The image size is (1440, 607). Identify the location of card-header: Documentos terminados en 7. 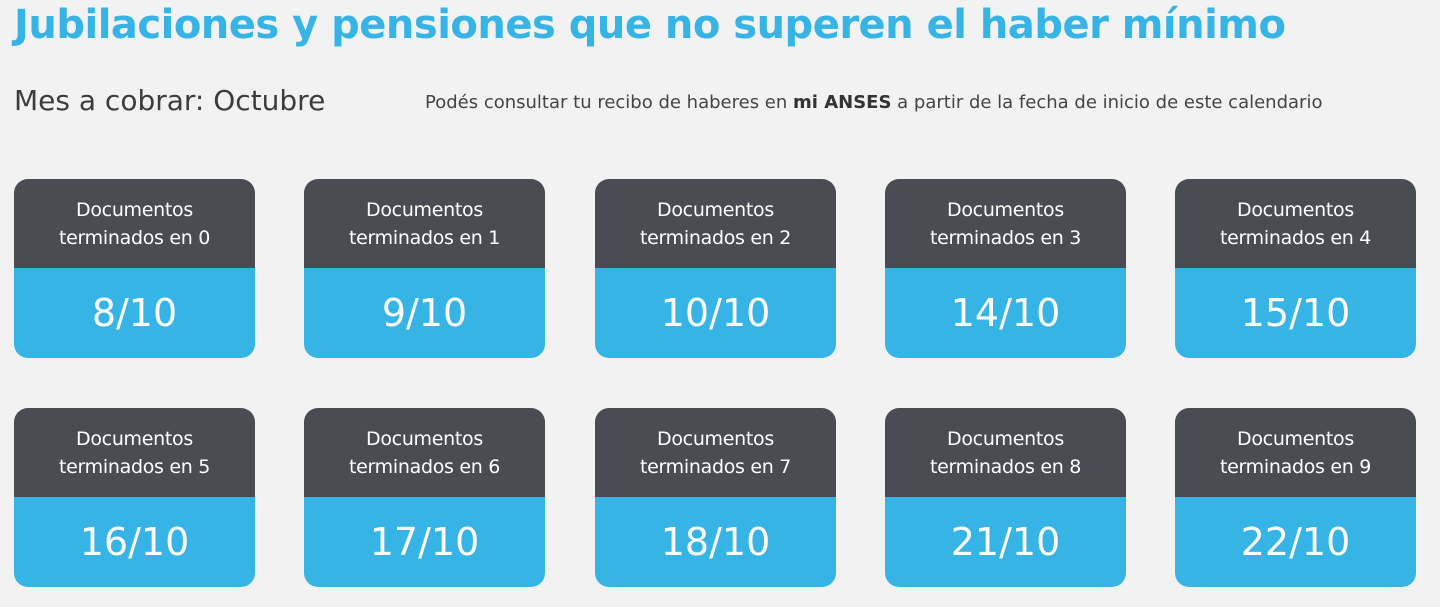
(715, 452).